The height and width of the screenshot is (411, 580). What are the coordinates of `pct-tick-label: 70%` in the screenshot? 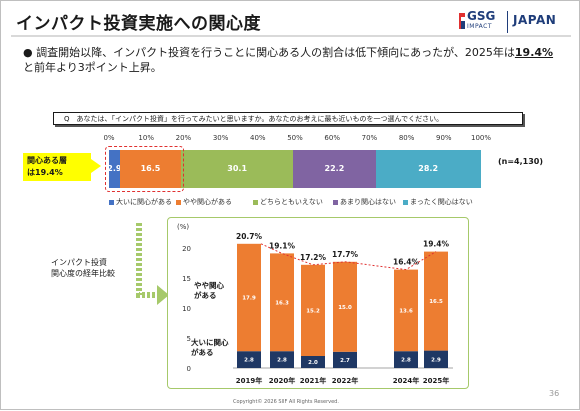 It's located at (369, 138).